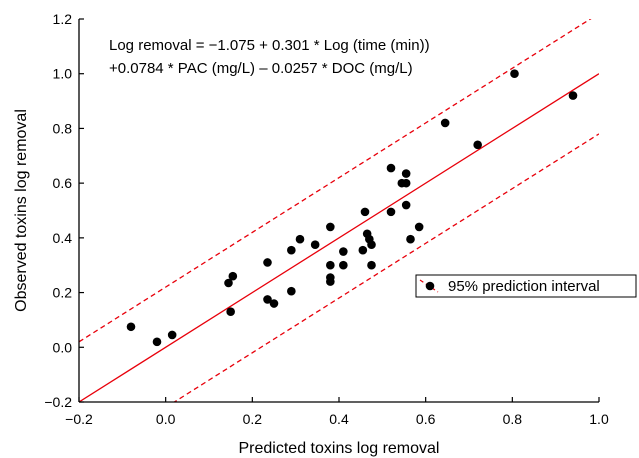 The width and height of the screenshot is (639, 458). I want to click on x-tick-label: 0.6, so click(426, 419).